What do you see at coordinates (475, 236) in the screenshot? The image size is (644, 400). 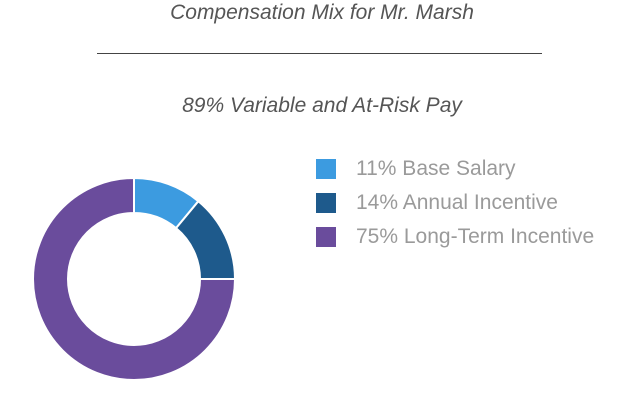 I see `legend-label: 75% Long-Term Incentive` at bounding box center [475, 236].